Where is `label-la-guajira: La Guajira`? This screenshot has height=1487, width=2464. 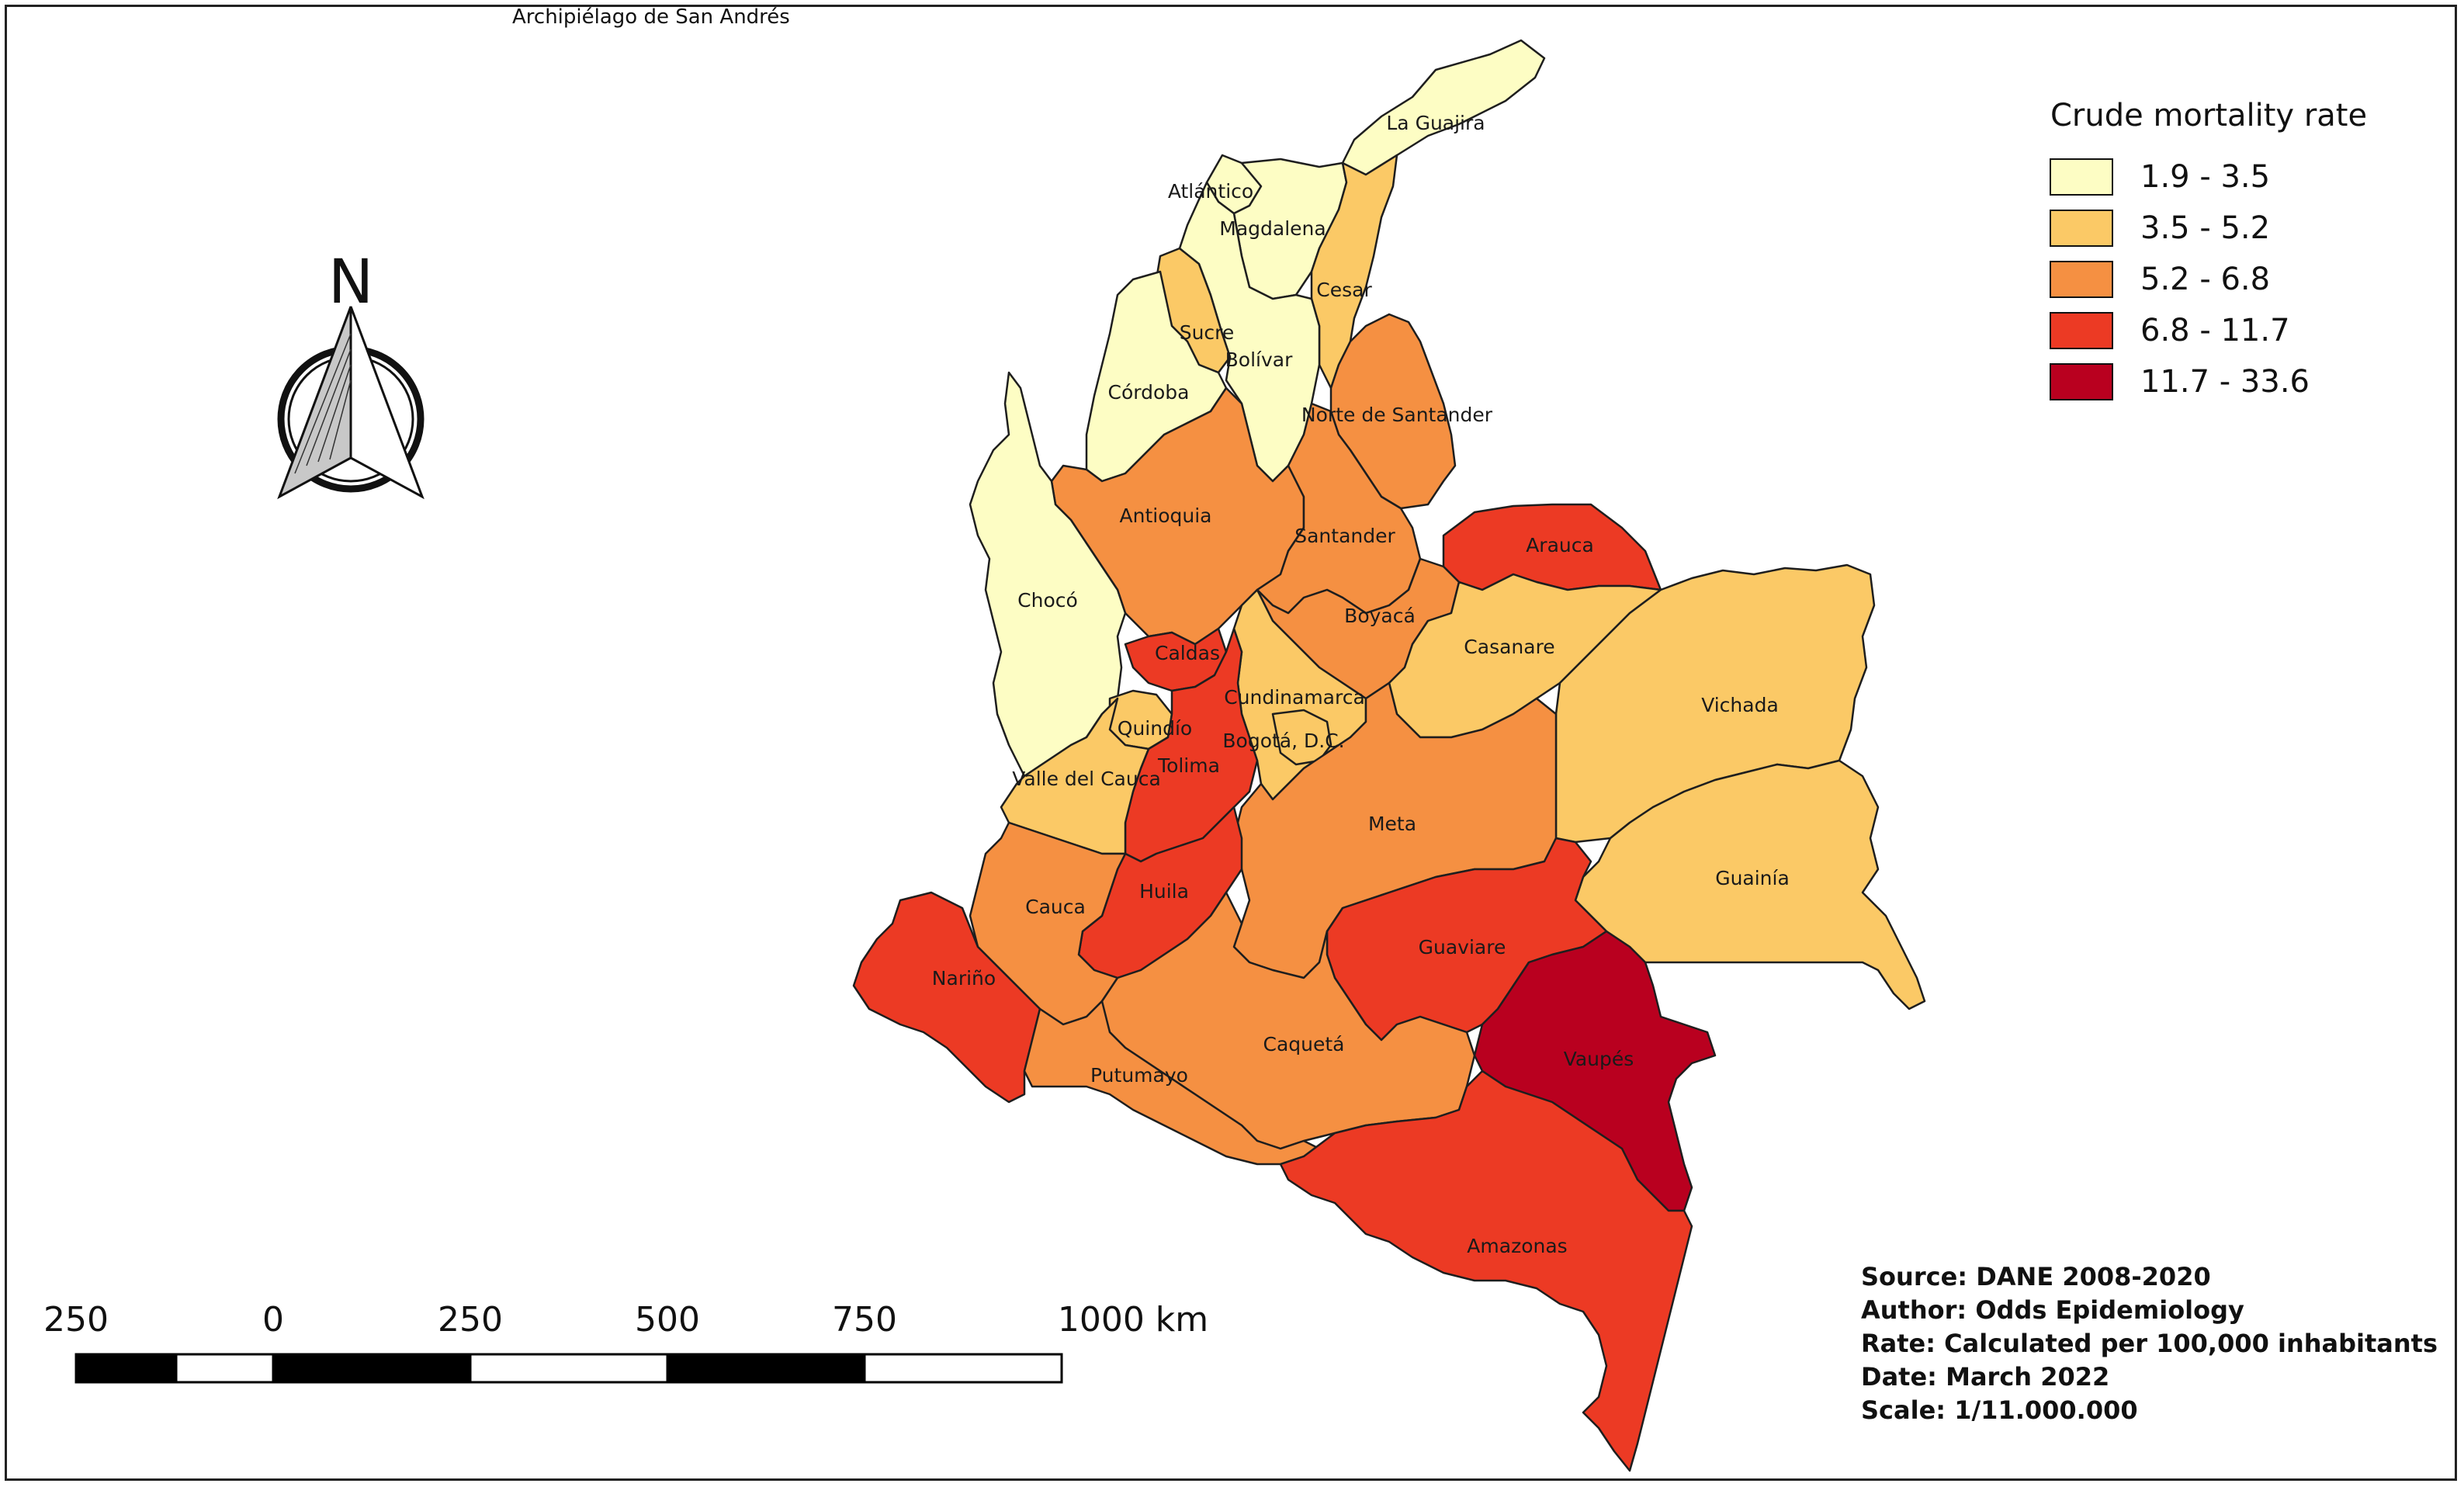 label-la-guajira: La Guajira is located at coordinates (1435, 123).